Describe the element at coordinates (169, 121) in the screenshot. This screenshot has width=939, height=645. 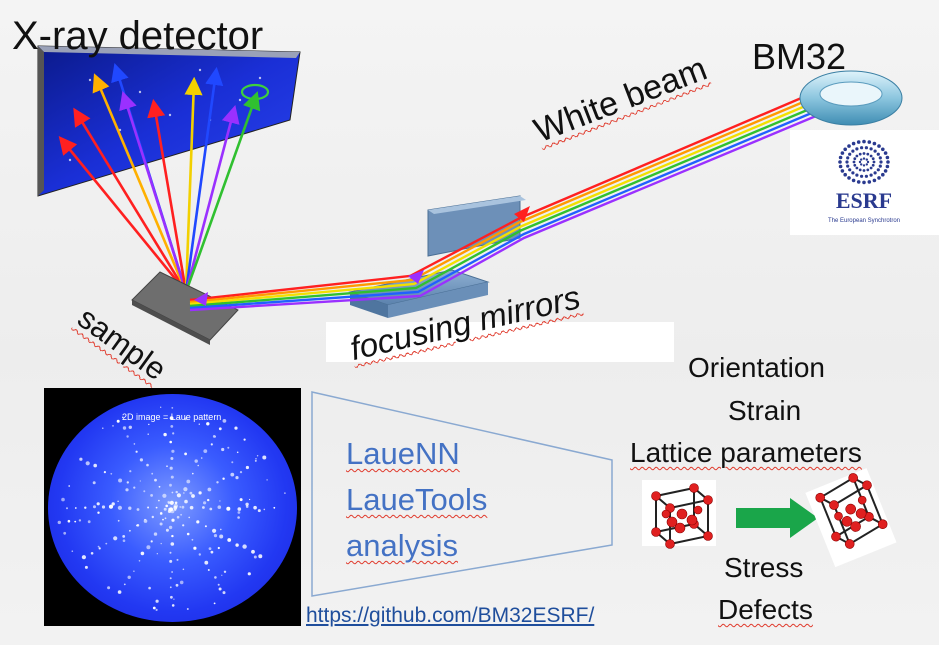
I see `xray-detector` at that location.